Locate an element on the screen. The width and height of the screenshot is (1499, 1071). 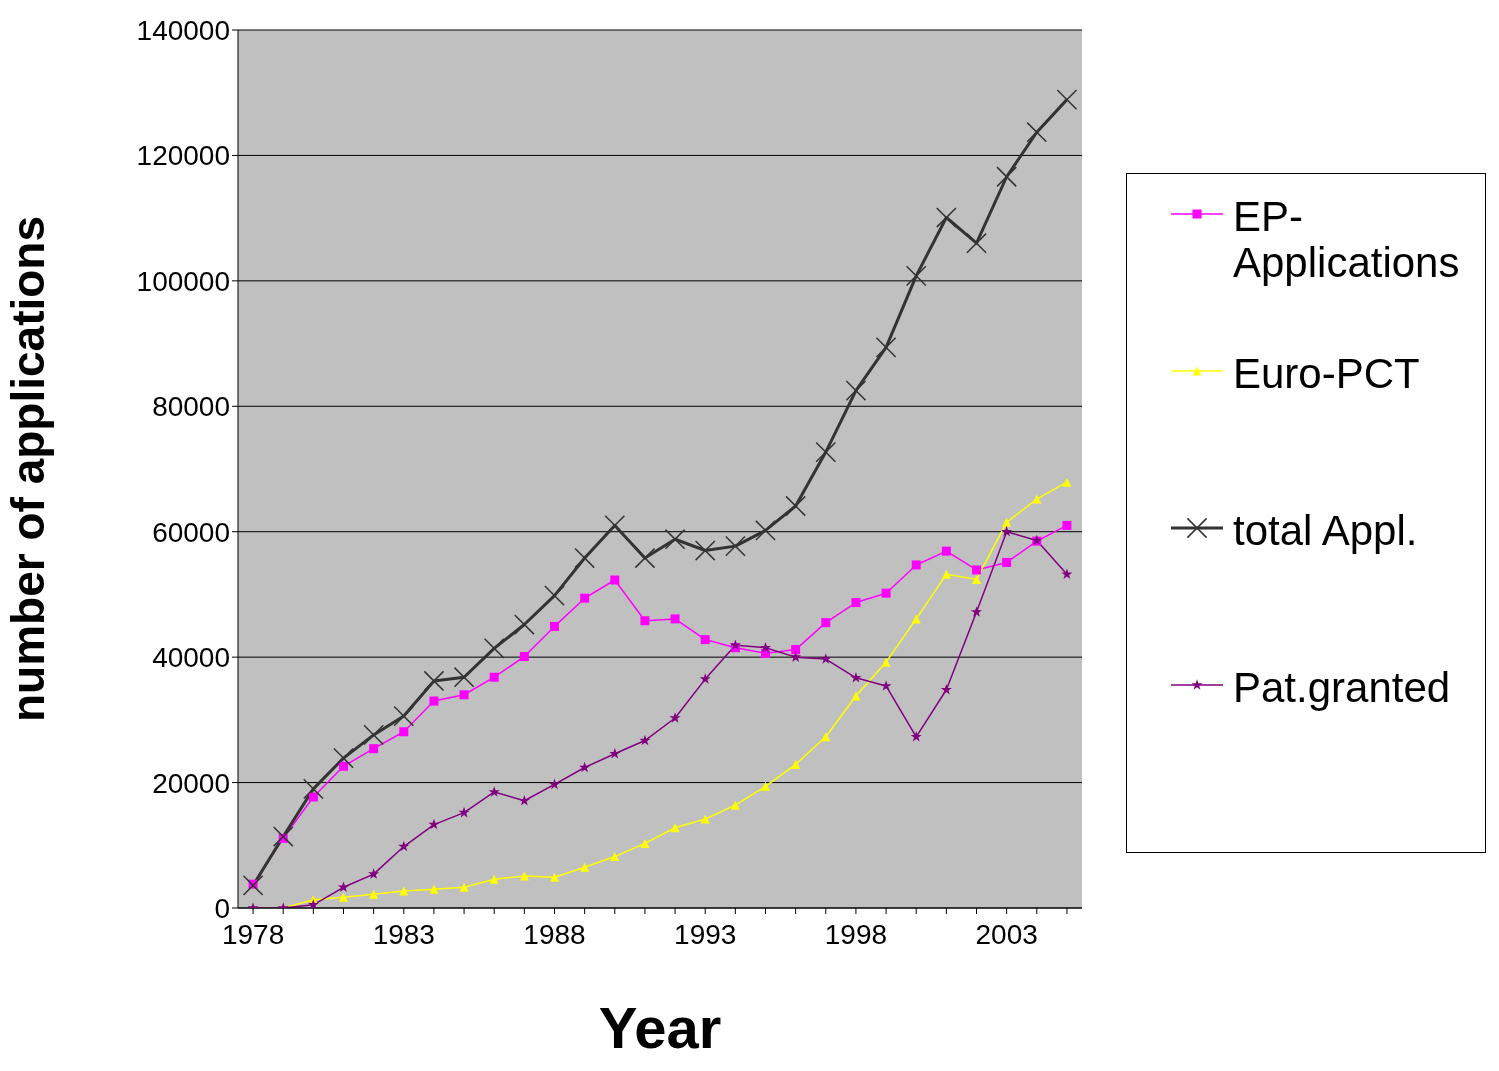
y-tick-label: 100000 is located at coordinates (183, 281).